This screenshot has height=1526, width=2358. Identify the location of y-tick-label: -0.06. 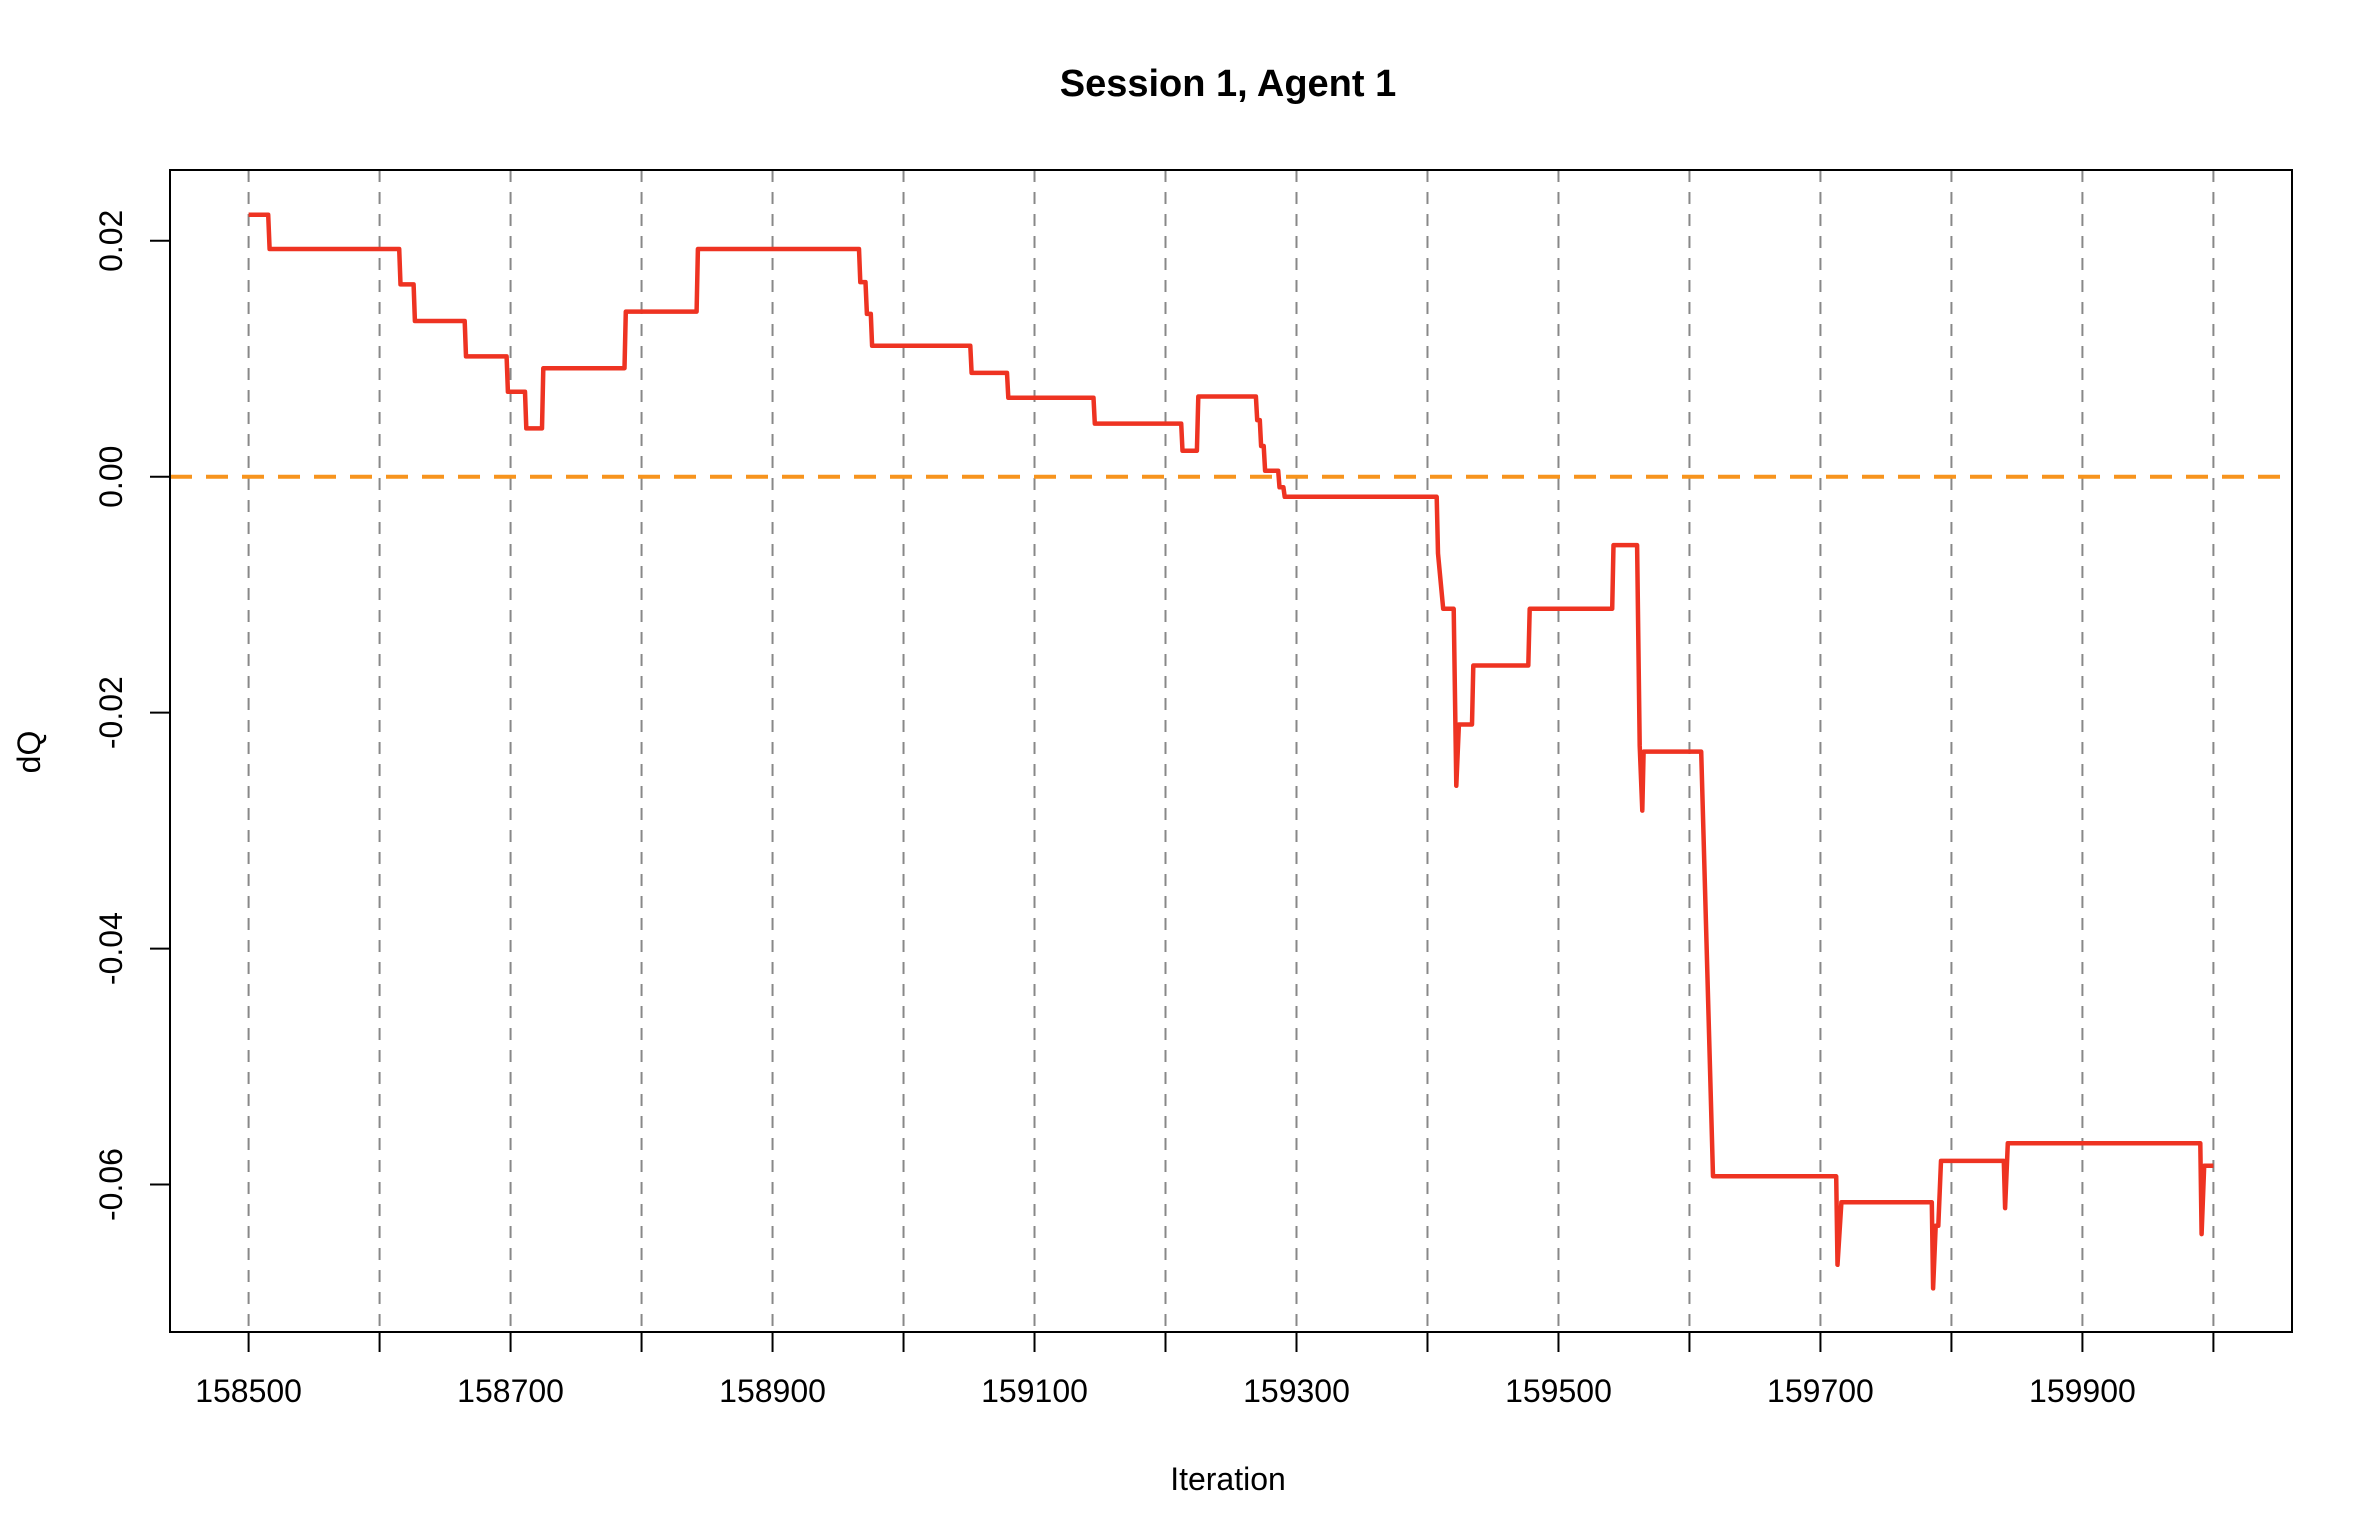
(111, 1184).